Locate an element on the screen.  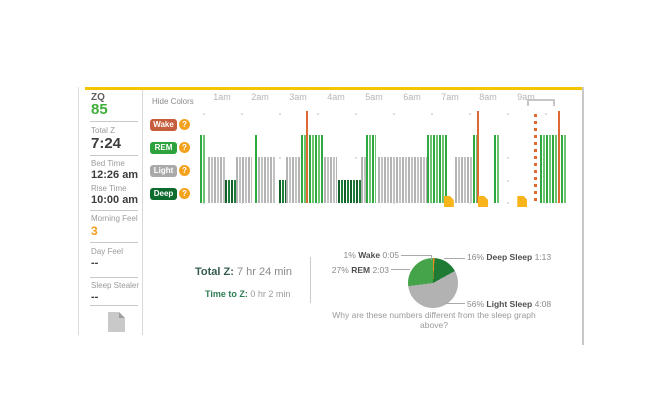
frame-left-line is located at coordinates (78, 211).